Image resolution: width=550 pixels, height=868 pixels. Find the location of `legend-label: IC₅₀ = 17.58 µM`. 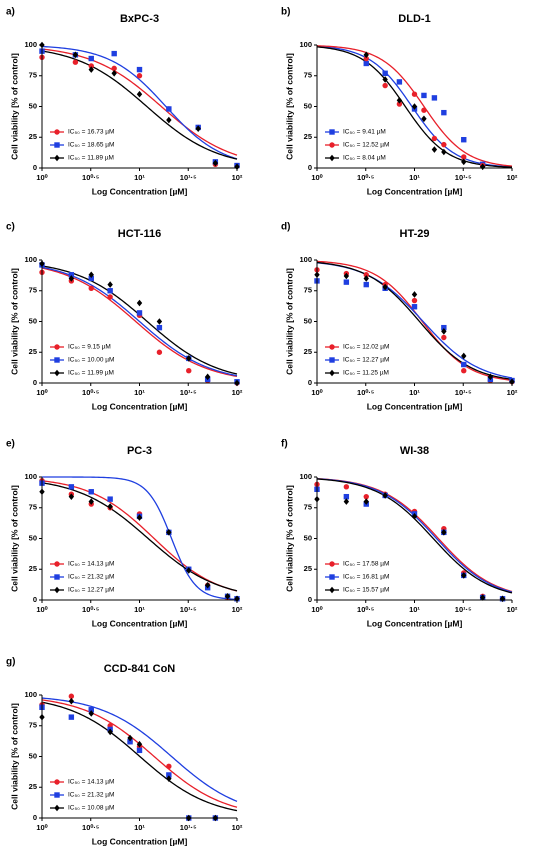

legend-label: IC₅₀ = 17.58 µM is located at coordinates (366, 564).